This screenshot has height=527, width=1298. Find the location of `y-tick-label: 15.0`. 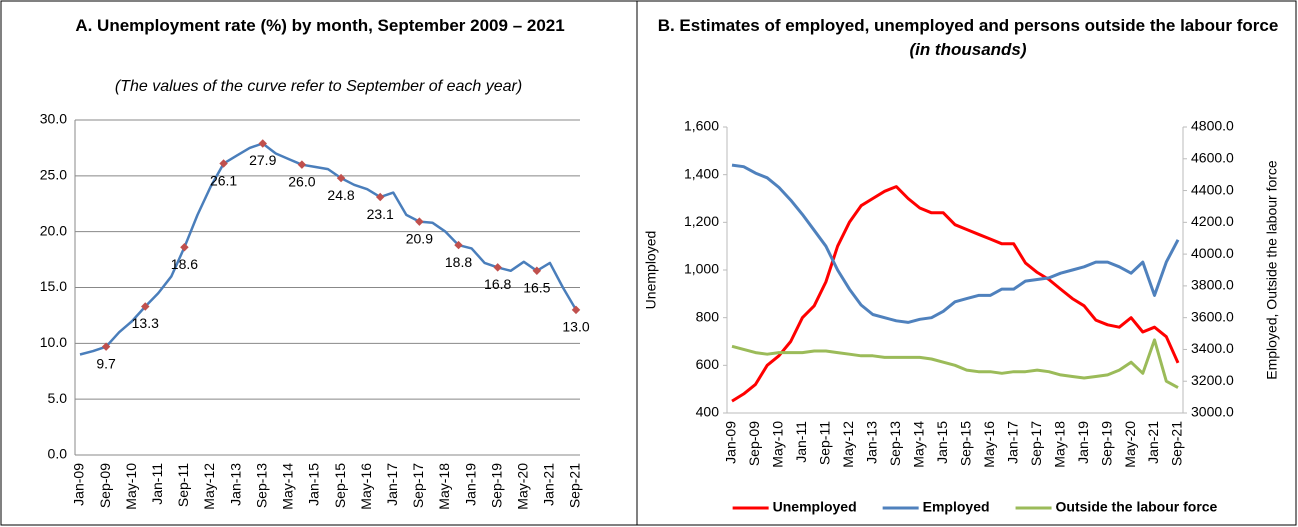

y-tick-label: 15.0 is located at coordinates (53, 286).